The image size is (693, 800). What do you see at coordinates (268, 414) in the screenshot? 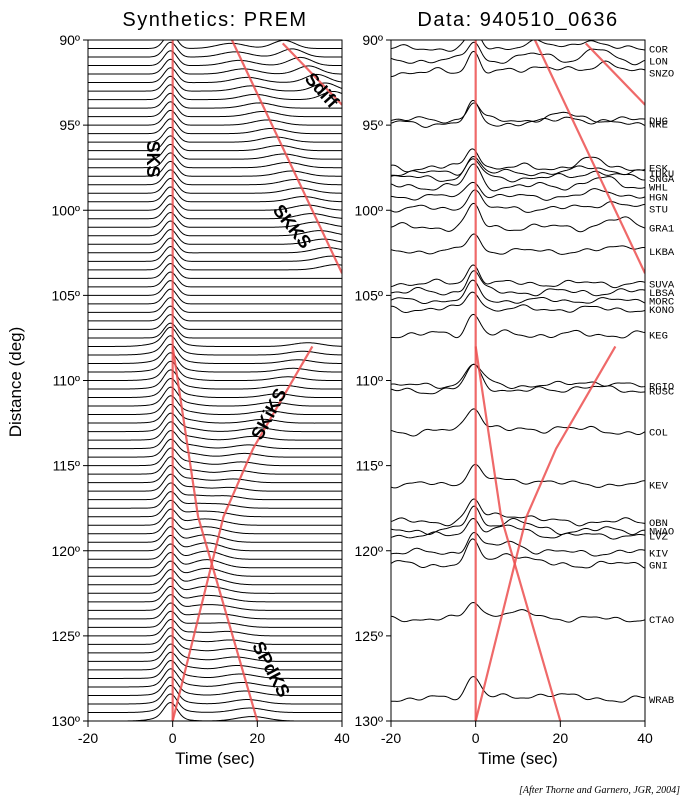
I see `phase-label-skiks: SKiKS` at bounding box center [268, 414].